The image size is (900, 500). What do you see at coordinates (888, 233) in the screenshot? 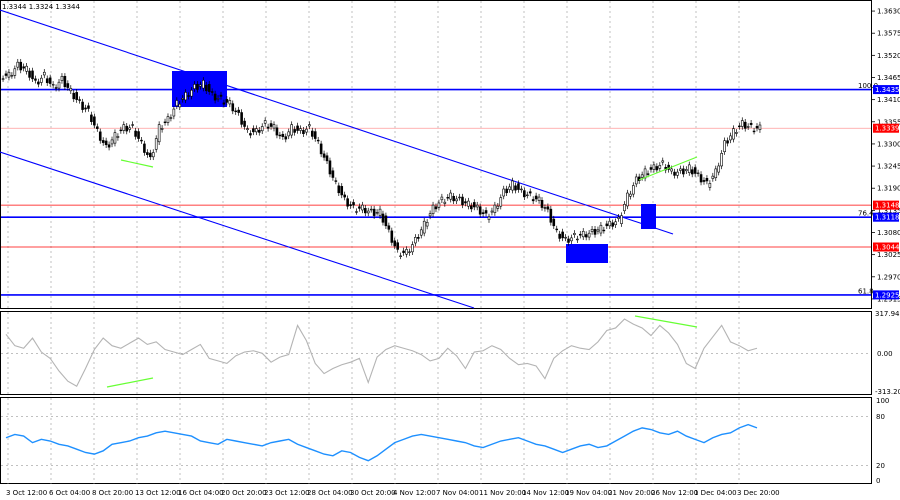
I see `price-label: 1.3080` at bounding box center [888, 233].